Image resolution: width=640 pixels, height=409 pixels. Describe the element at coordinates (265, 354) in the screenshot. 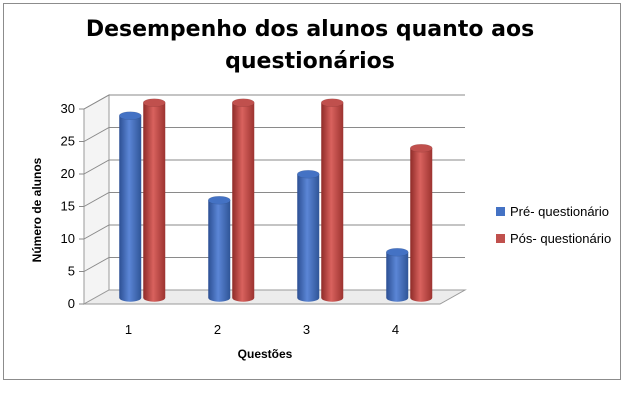

I see `x-axis-title: Questões` at that location.